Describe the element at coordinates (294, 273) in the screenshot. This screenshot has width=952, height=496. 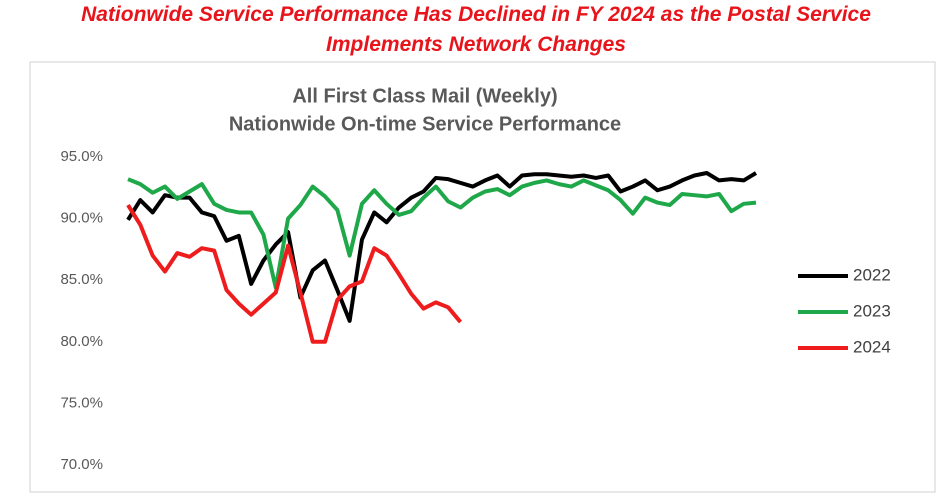
I see `line-series` at that location.